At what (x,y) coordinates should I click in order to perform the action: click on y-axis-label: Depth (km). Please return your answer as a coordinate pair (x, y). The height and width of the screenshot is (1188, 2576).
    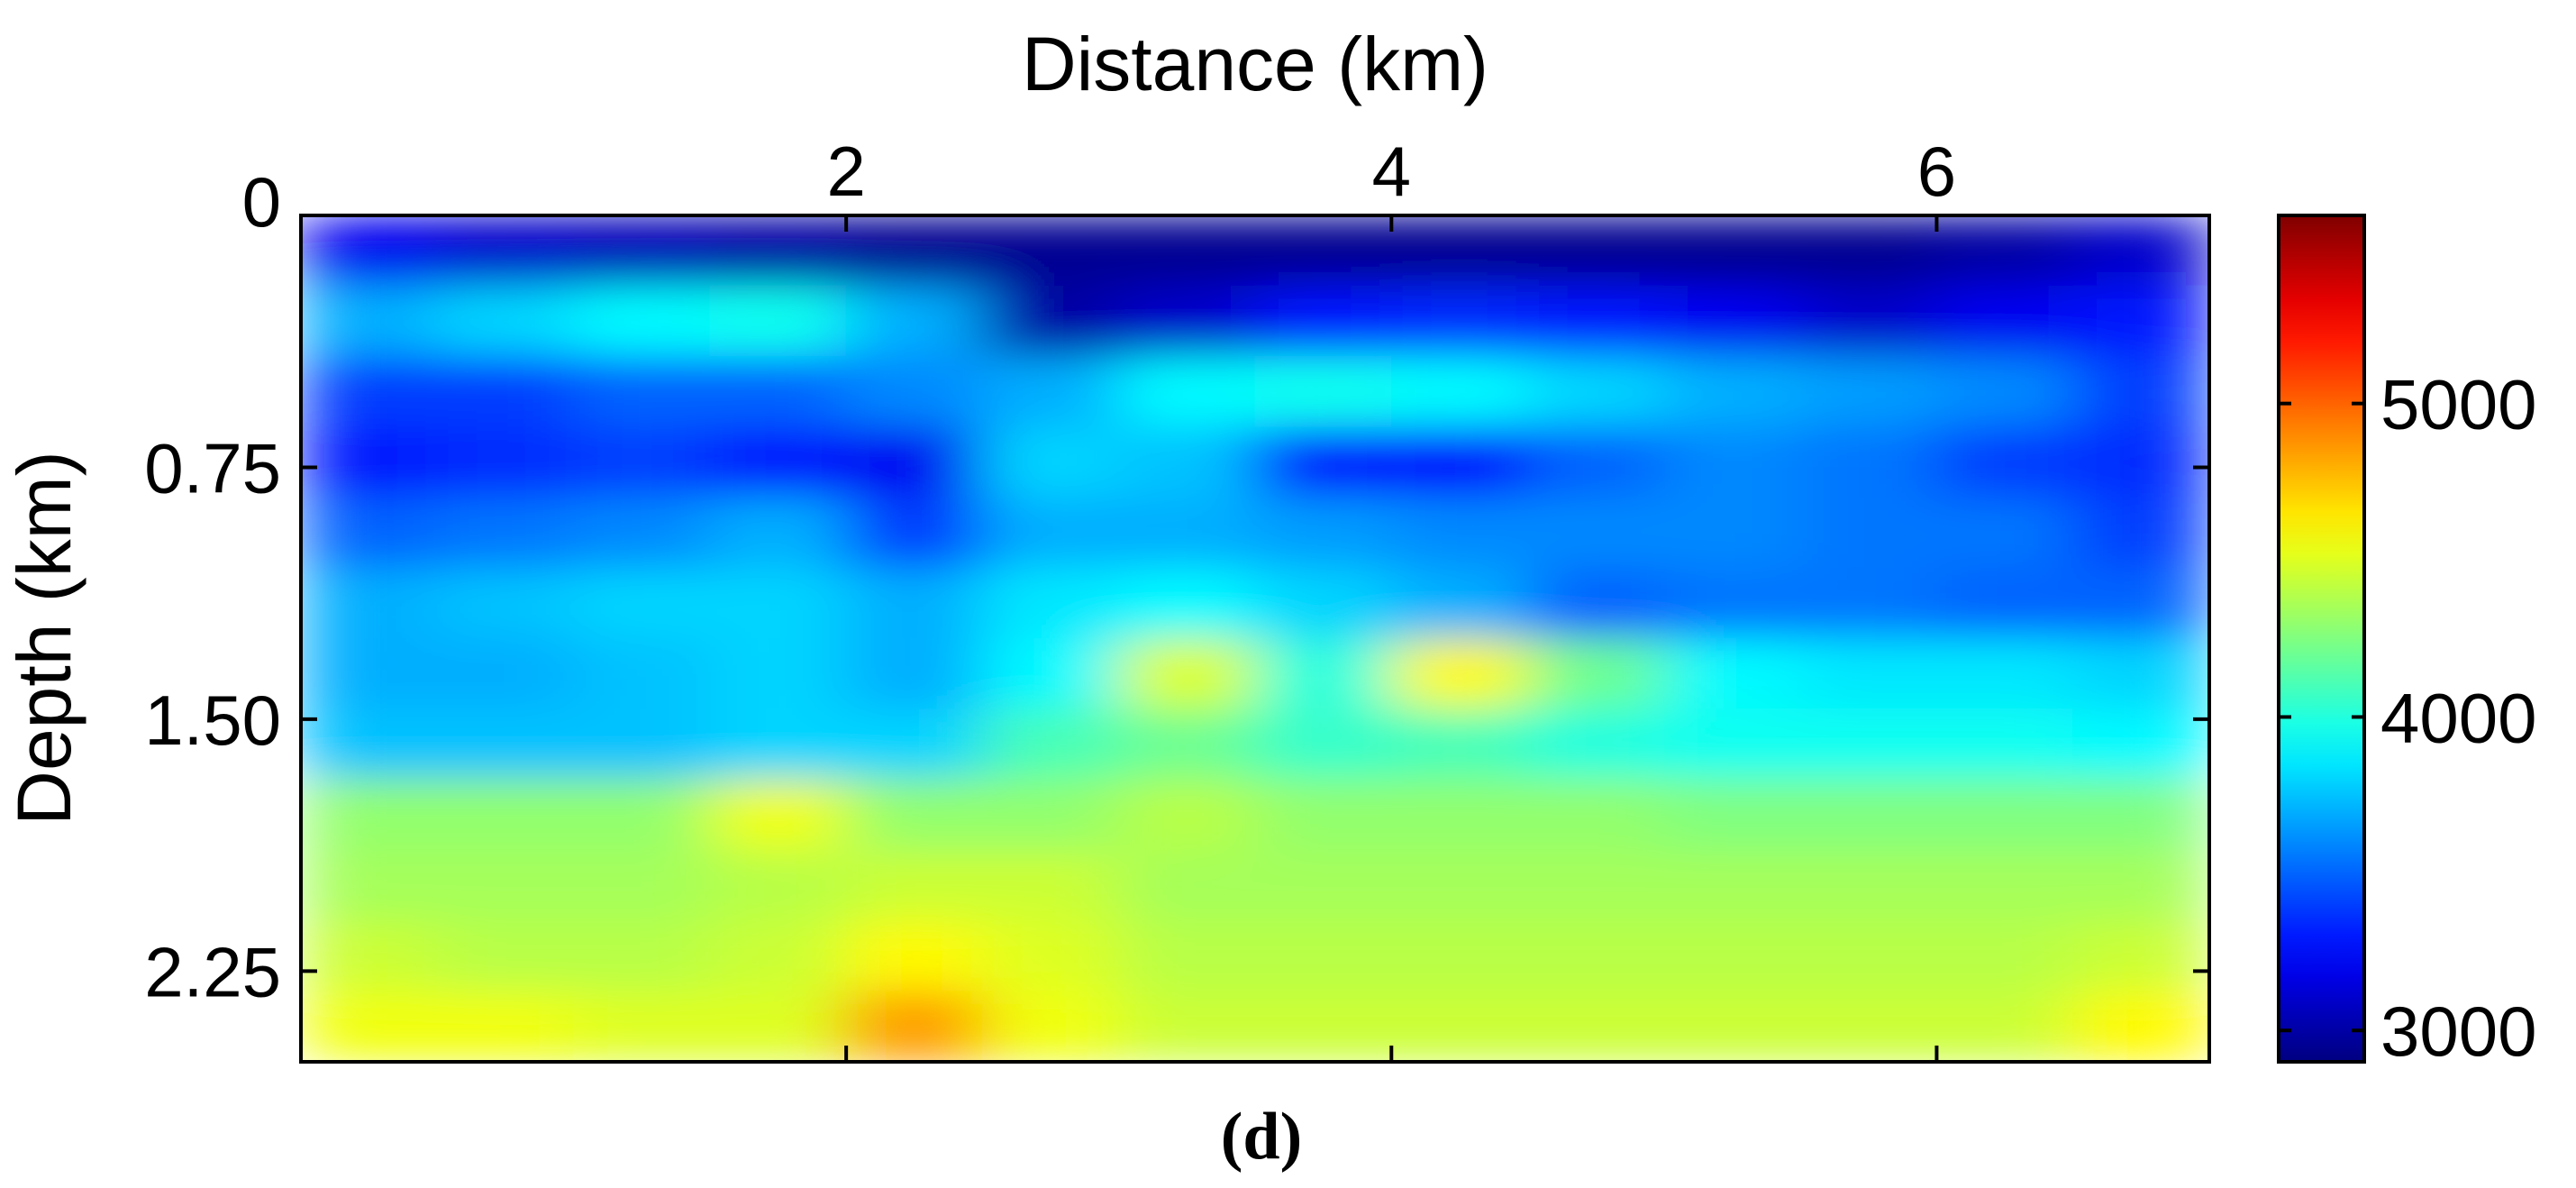
    Looking at the image, I should click on (44, 638).